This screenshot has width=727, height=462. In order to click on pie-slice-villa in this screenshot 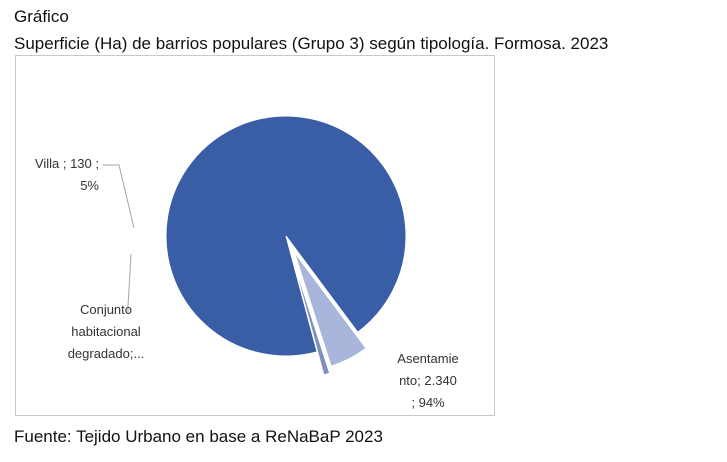, I will do `click(330, 309)`.